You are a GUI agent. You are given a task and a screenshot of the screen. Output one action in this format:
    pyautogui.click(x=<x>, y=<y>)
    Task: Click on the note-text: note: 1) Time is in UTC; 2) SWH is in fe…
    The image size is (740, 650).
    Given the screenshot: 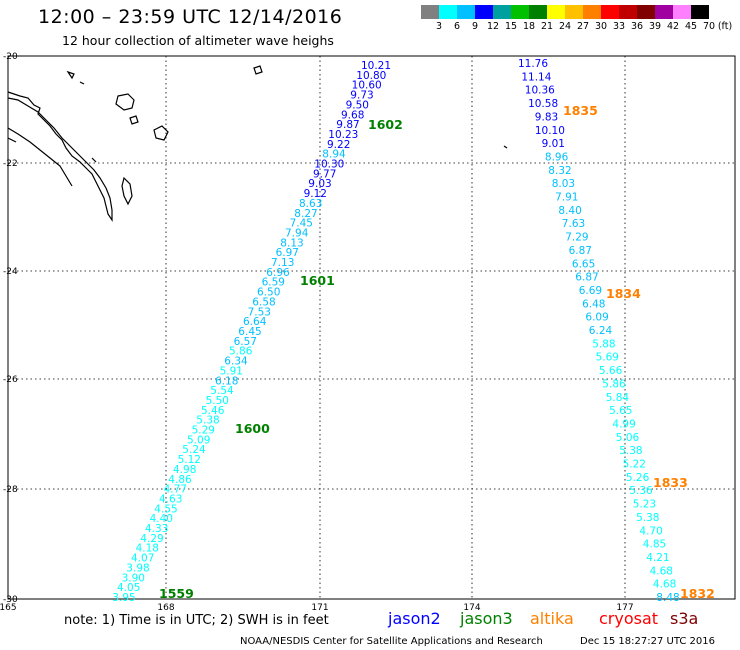 What is the action you would take?
    pyautogui.click(x=196, y=620)
    